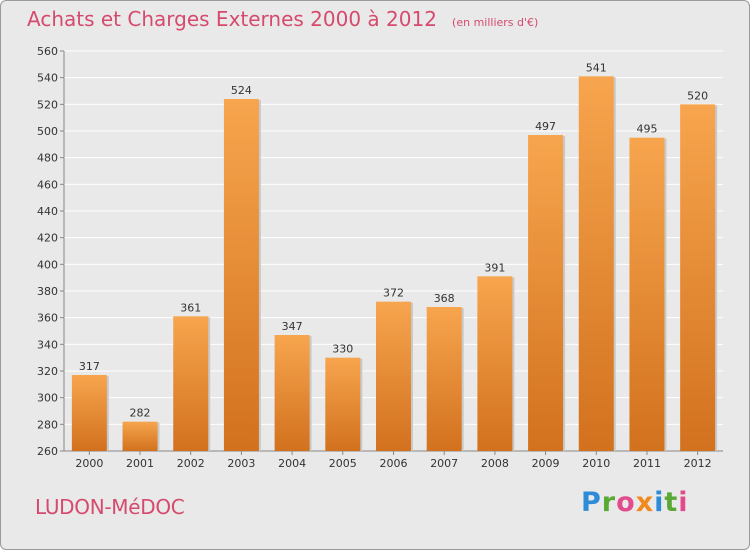 Image resolution: width=750 pixels, height=550 pixels. I want to click on y-tick-label: 500, so click(47, 131).